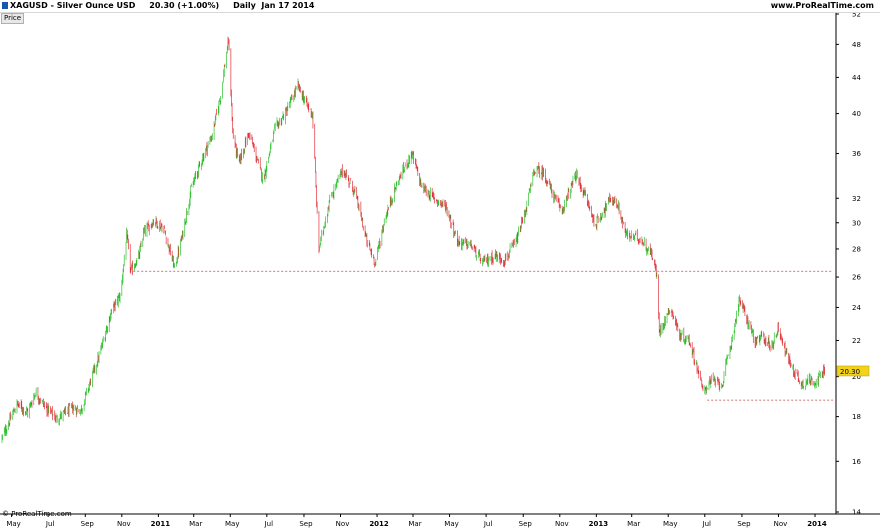 The width and height of the screenshot is (880, 528). What do you see at coordinates (856, 278) in the screenshot?
I see `y-tick-label: 26` at bounding box center [856, 278].